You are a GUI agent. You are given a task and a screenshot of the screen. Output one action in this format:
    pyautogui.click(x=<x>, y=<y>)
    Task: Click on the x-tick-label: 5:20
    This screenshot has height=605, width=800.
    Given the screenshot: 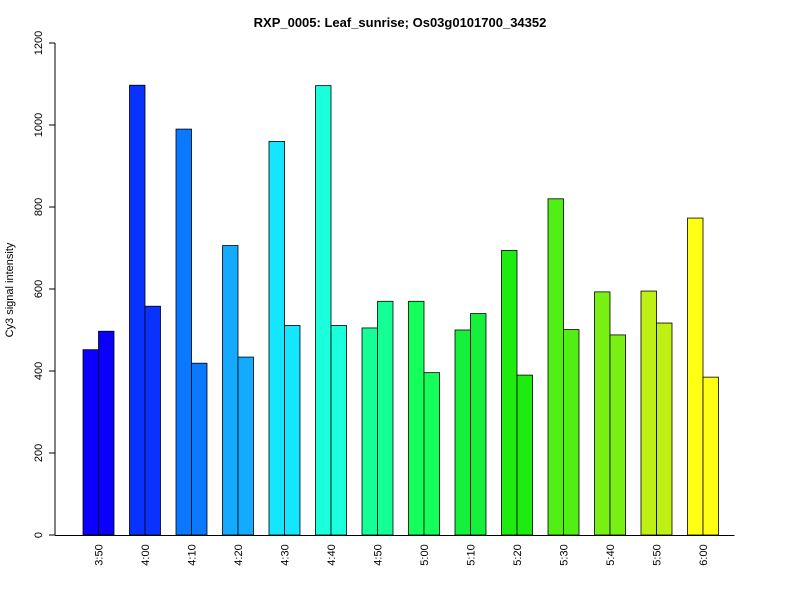 What is the action you would take?
    pyautogui.click(x=518, y=554)
    